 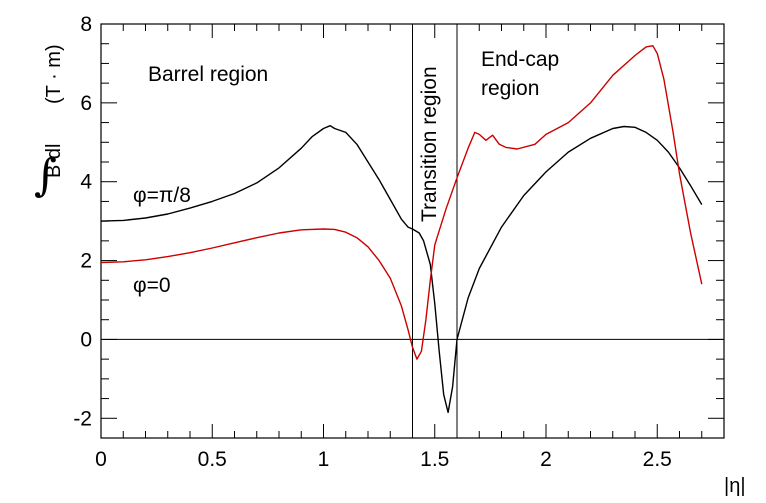 What do you see at coordinates (520, 59) in the screenshot?
I see `endcap-region-label-line1: End-cap` at bounding box center [520, 59].